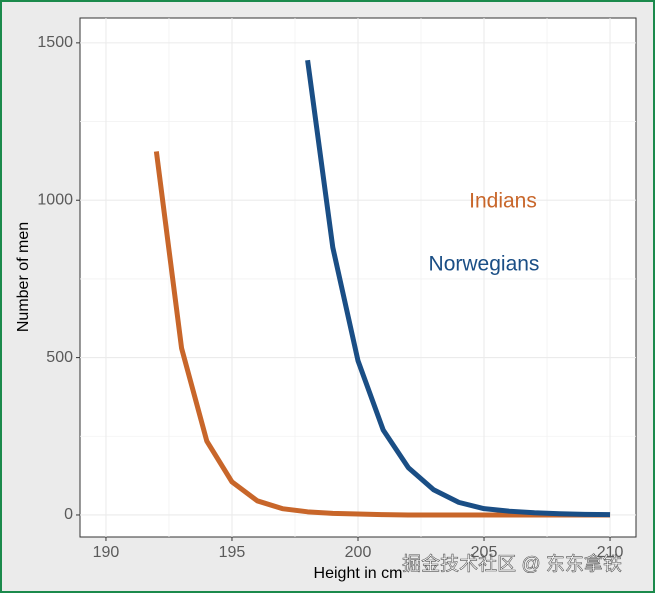  Describe the element at coordinates (55, 42) in the screenshot. I see `y-tick-label: 1500` at that location.